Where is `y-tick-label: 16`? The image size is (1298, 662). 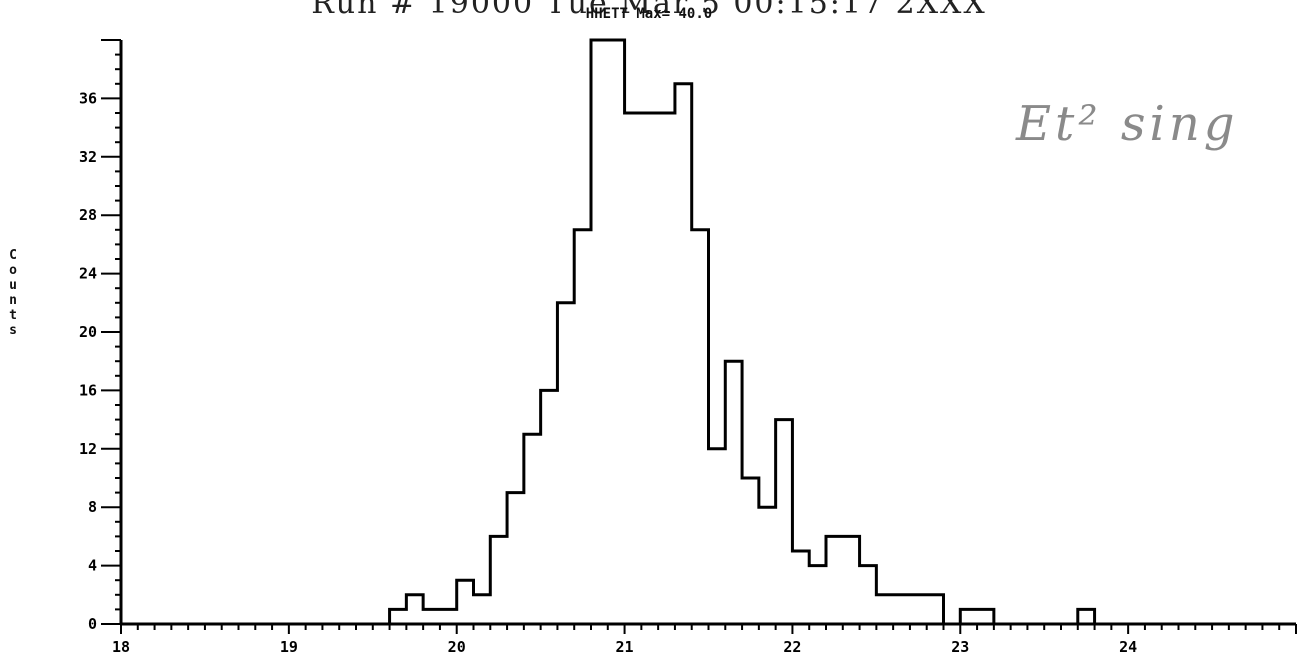
y-tick-label: 16 is located at coordinates (88, 390).